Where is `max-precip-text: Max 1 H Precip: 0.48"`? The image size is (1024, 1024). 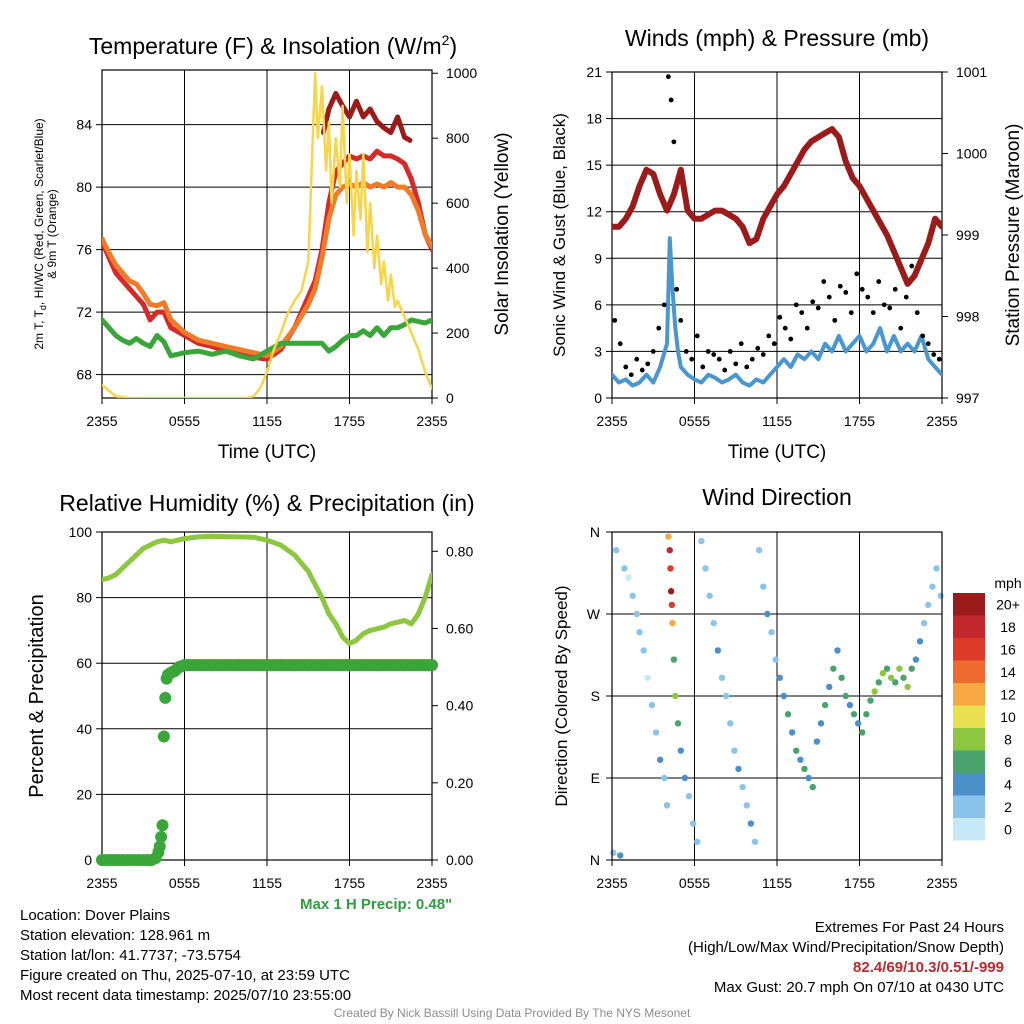
max-precip-text: Max 1 H Precip: 0.48" is located at coordinates (376, 904).